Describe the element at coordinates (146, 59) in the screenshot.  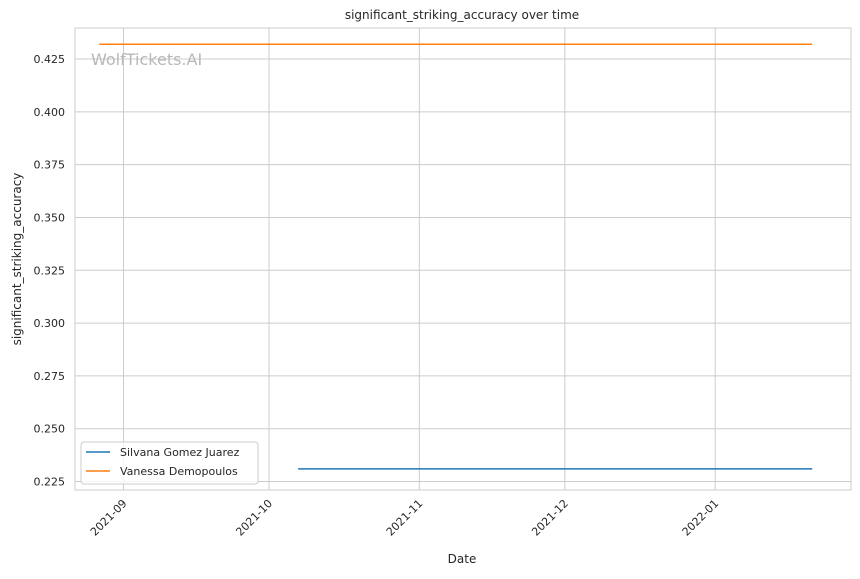
I see `watermark: WolfTickets.AI` at that location.